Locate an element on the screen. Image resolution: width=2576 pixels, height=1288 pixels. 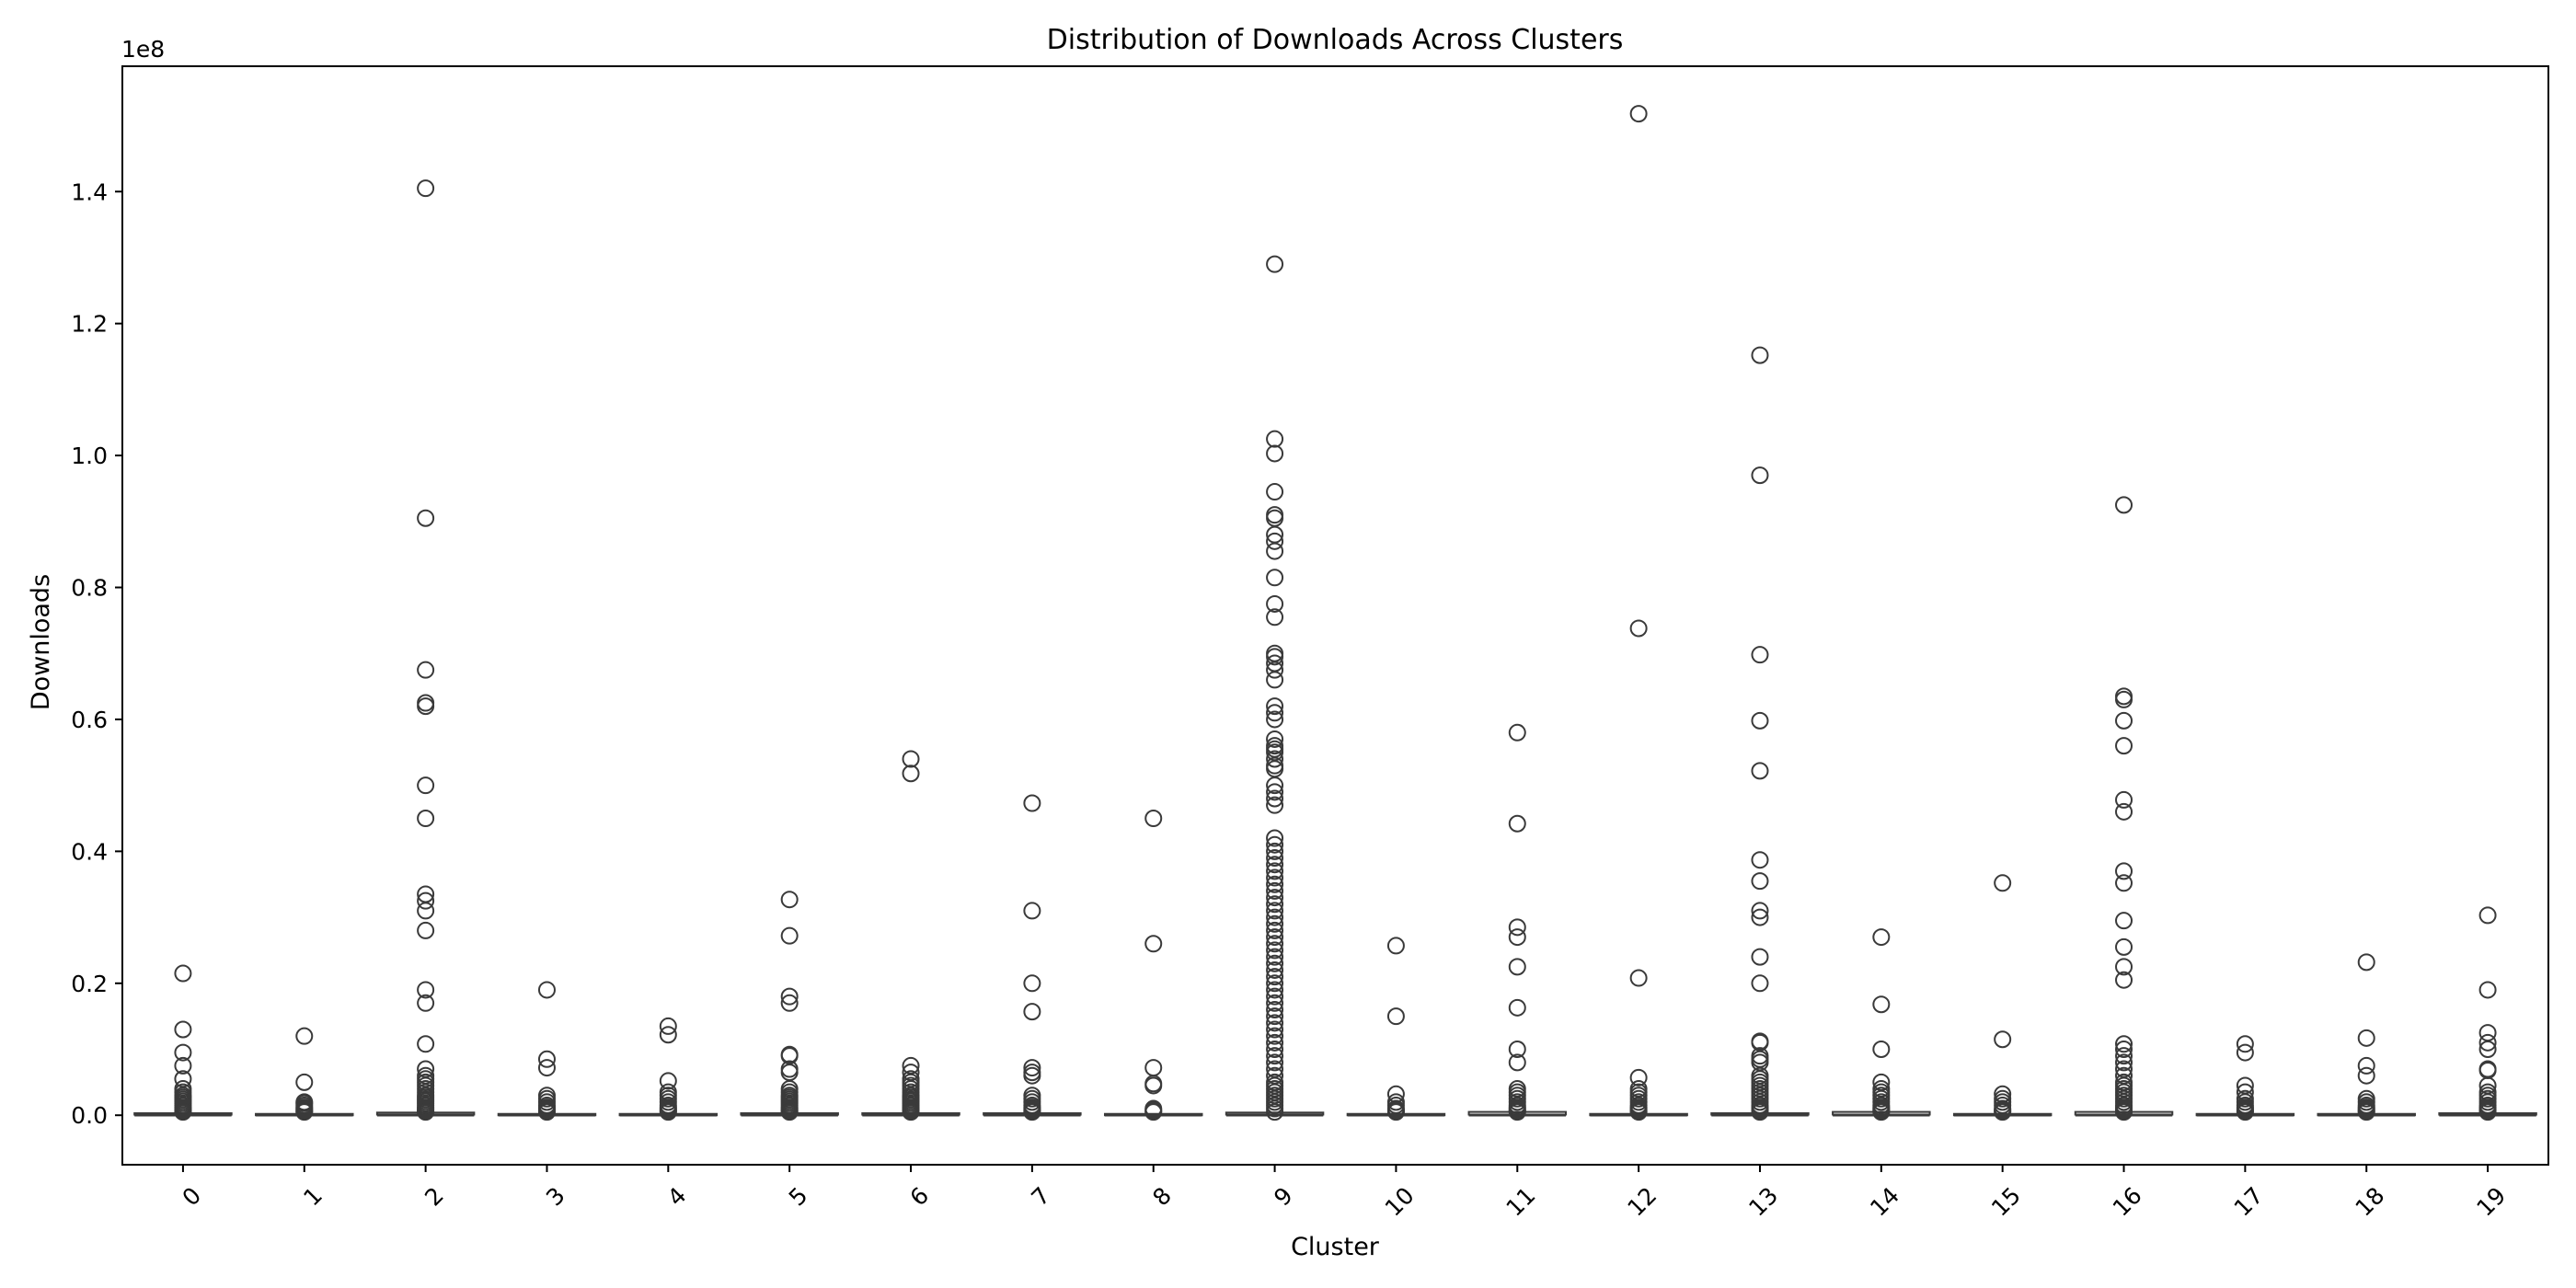
x-tick-label: 12 is located at coordinates (1642, 1202).